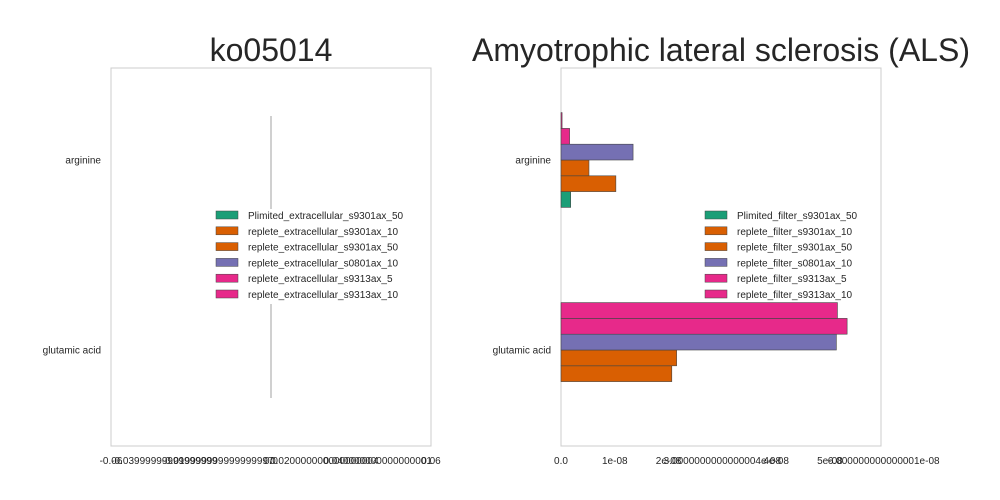 The image size is (1000, 500). What do you see at coordinates (795, 263) in the screenshot?
I see `legend-label: replete_filter_s0801ax_10` at bounding box center [795, 263].